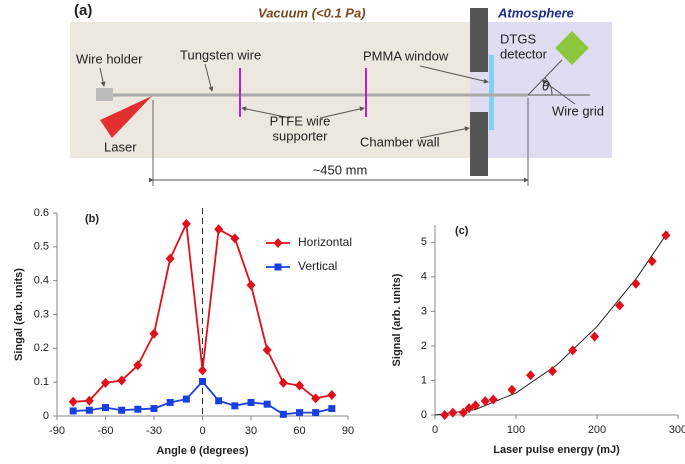 The width and height of the screenshot is (685, 464). What do you see at coordinates (516, 430) in the screenshot?
I see `x-tick-label: 100` at bounding box center [516, 430].